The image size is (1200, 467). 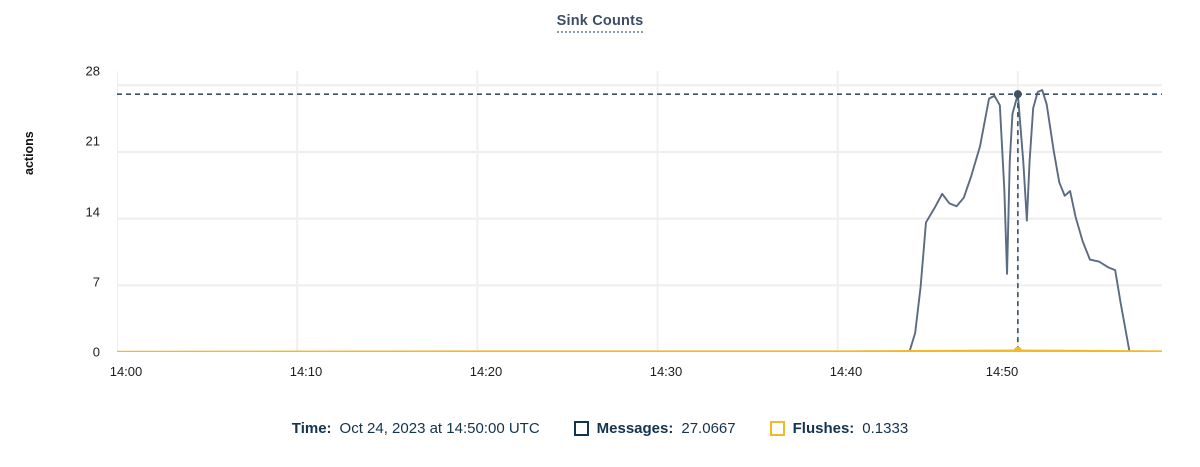 I want to click on x-tick-1440: 14:40, so click(x=846, y=371).